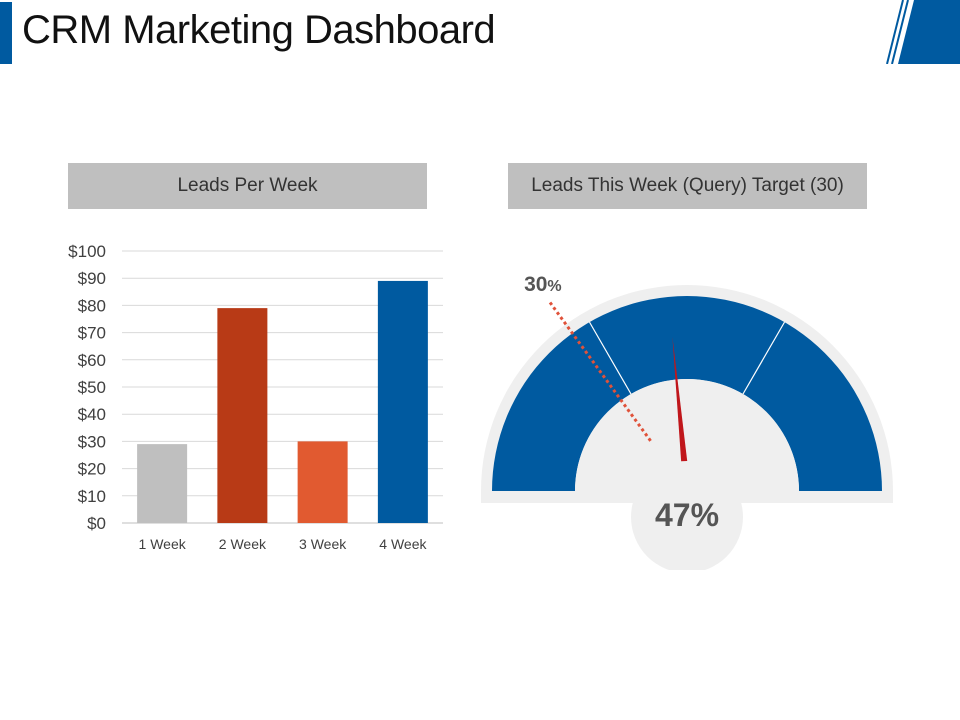 This screenshot has height=720, width=960. I want to click on gauge-value-label: 47%, so click(687, 515).